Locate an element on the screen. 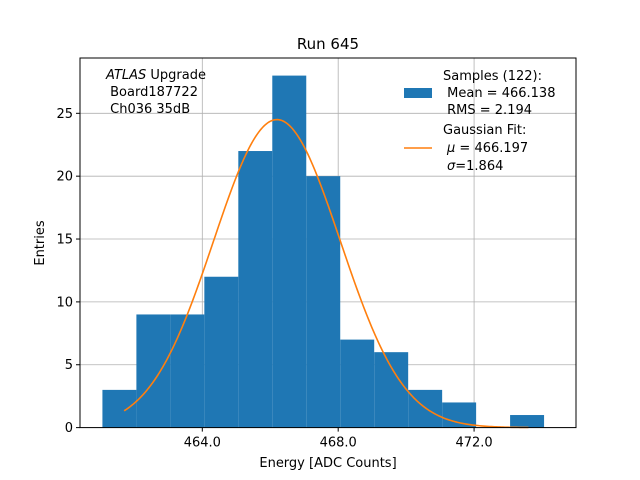 The image size is (640, 480). legend-sigma-value: =1.864 is located at coordinates (479, 166).